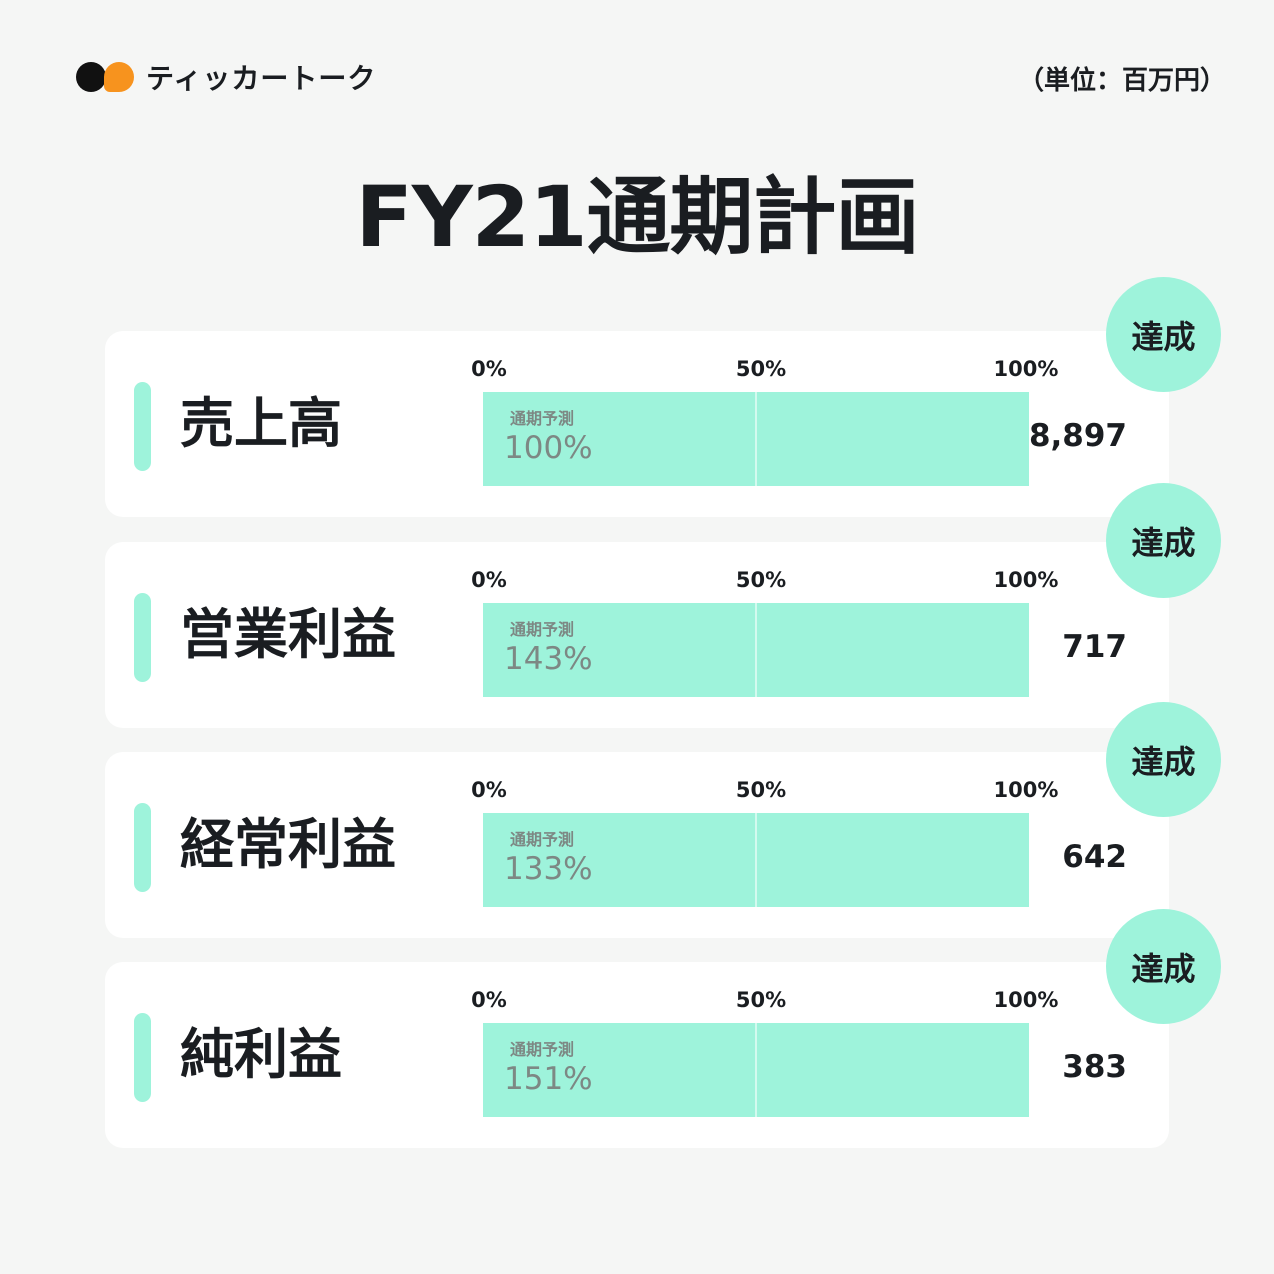  Describe the element at coordinates (1094, 857) in the screenshot. I see `metric-value: 642` at that location.